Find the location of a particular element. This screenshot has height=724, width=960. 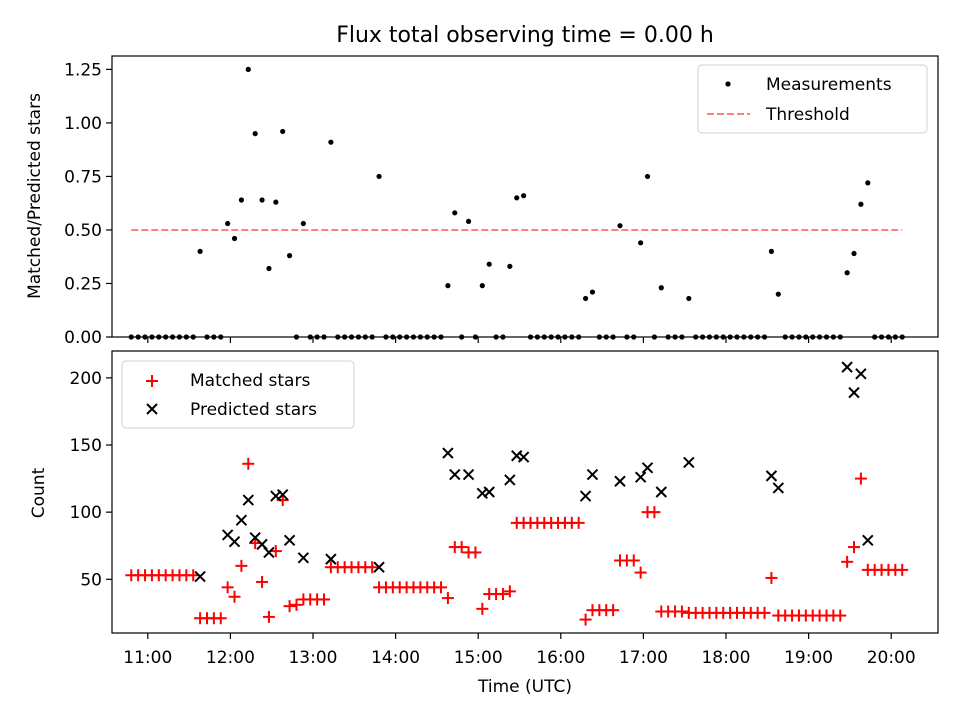

bottom-x-tick-label: 18:00 is located at coordinates (725, 658).